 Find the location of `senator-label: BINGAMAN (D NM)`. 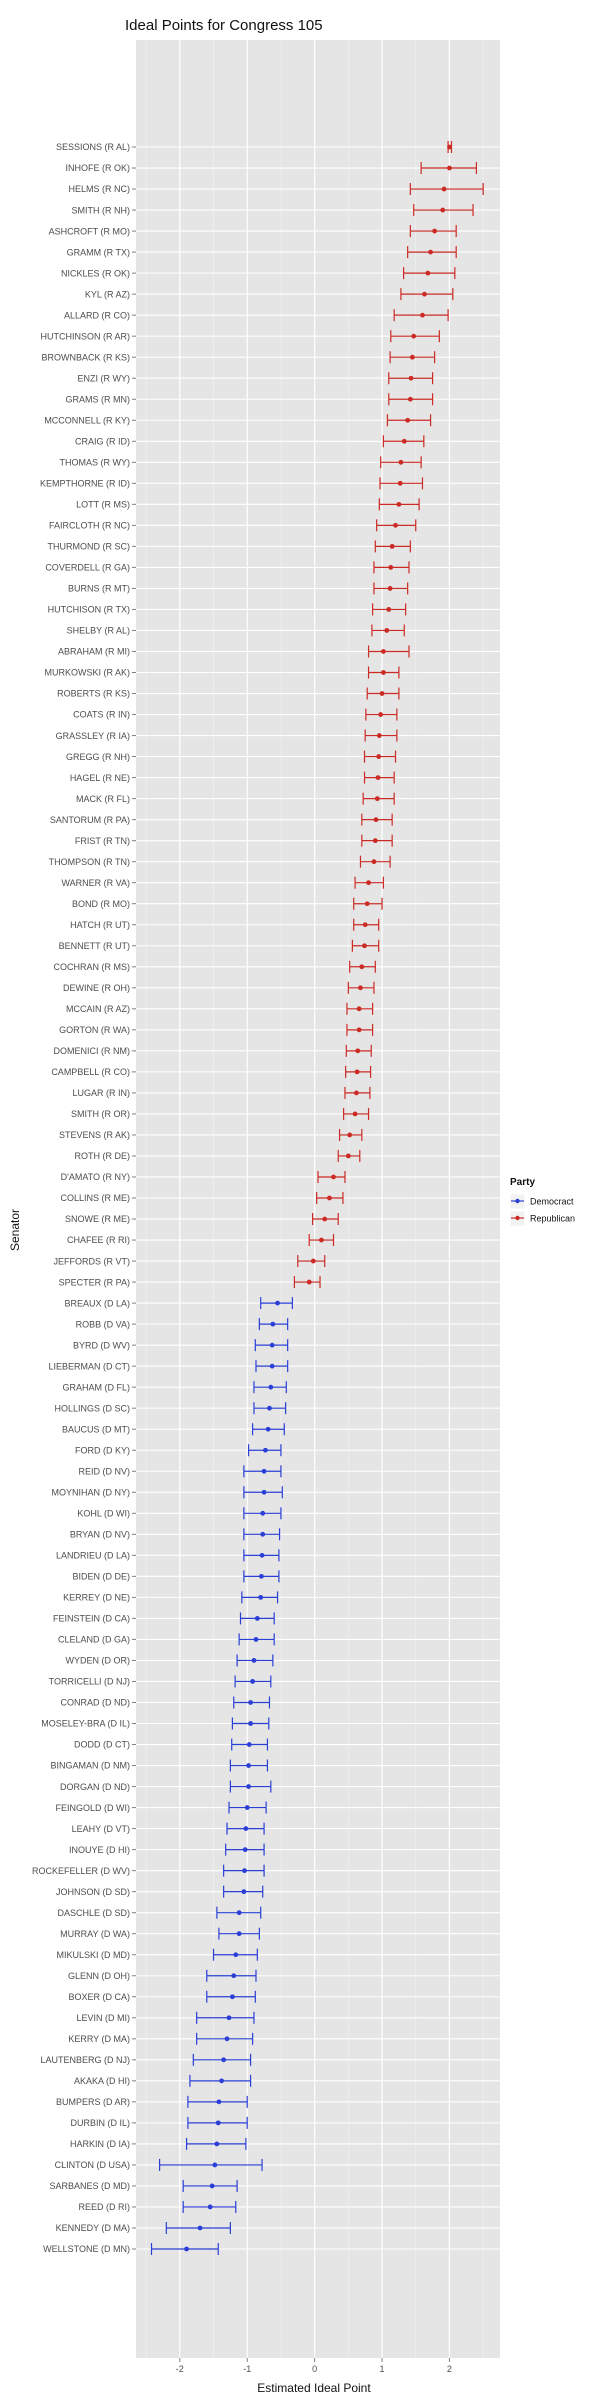

senator-label: BINGAMAN (D NM) is located at coordinates (91, 1766).